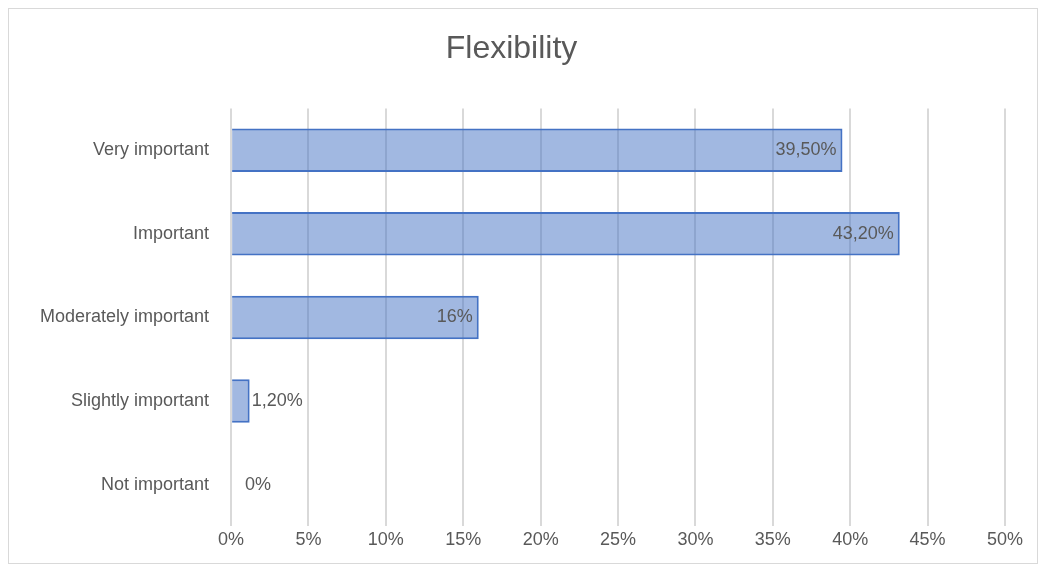  I want to click on data-label: 39,50%, so click(806, 149).